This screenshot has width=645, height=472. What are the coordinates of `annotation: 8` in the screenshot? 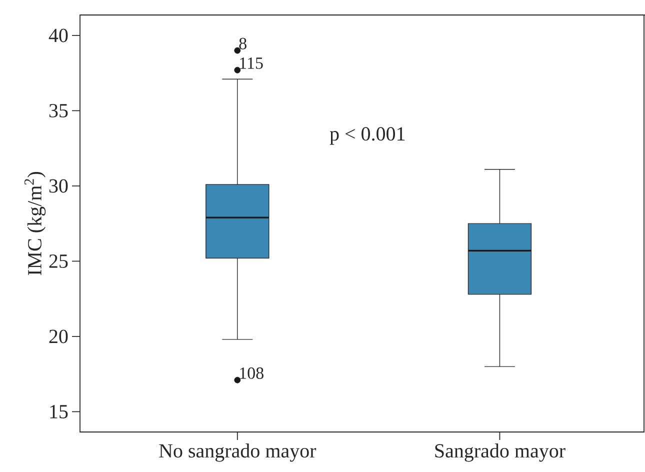 It's located at (242, 44).